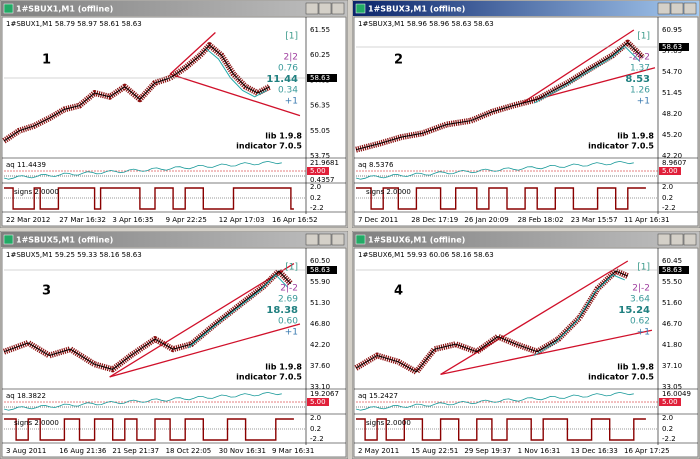 The image size is (700, 459). What do you see at coordinates (26, 451) in the screenshot?
I see `date-tick: 3 Aug 2011` at bounding box center [26, 451].